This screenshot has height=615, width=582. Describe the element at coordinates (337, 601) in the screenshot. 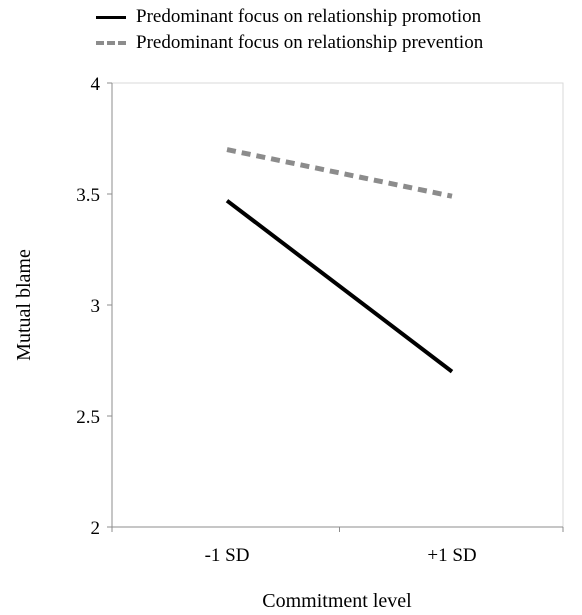

I see `x-axis-title: Commitment level` at that location.